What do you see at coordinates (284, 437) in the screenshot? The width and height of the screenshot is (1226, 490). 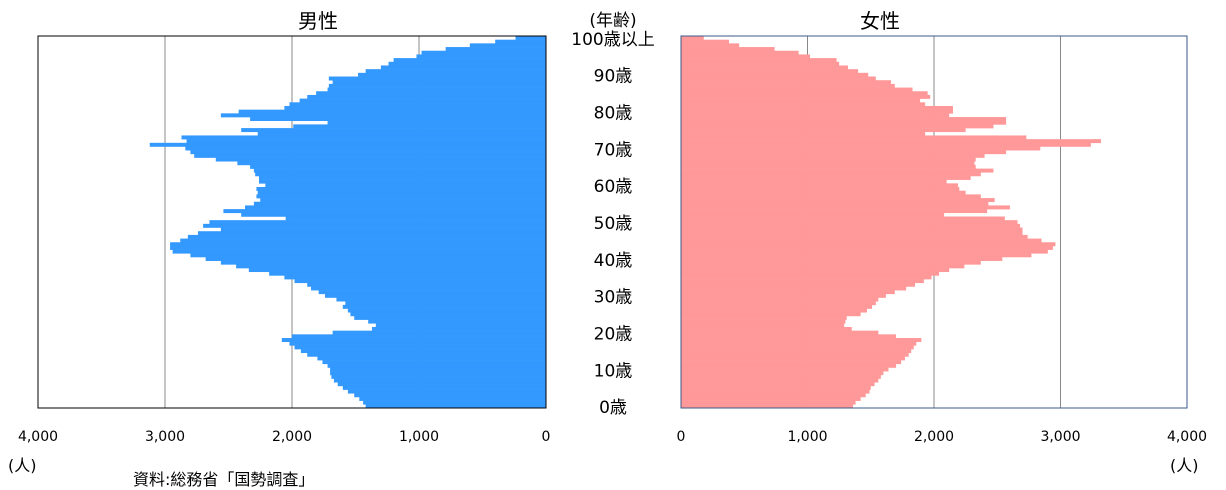 I see `male-x-tick-labels: 0 1,000 2,000 3,000 4,000` at bounding box center [284, 437].